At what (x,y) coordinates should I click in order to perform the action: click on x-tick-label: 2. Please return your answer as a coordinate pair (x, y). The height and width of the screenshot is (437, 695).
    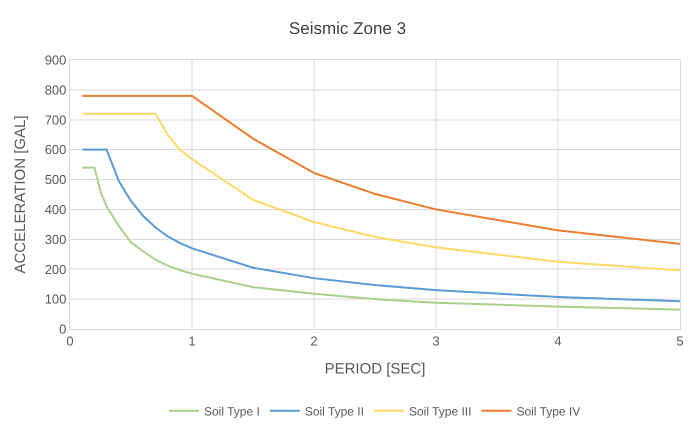
    Looking at the image, I should click on (314, 341).